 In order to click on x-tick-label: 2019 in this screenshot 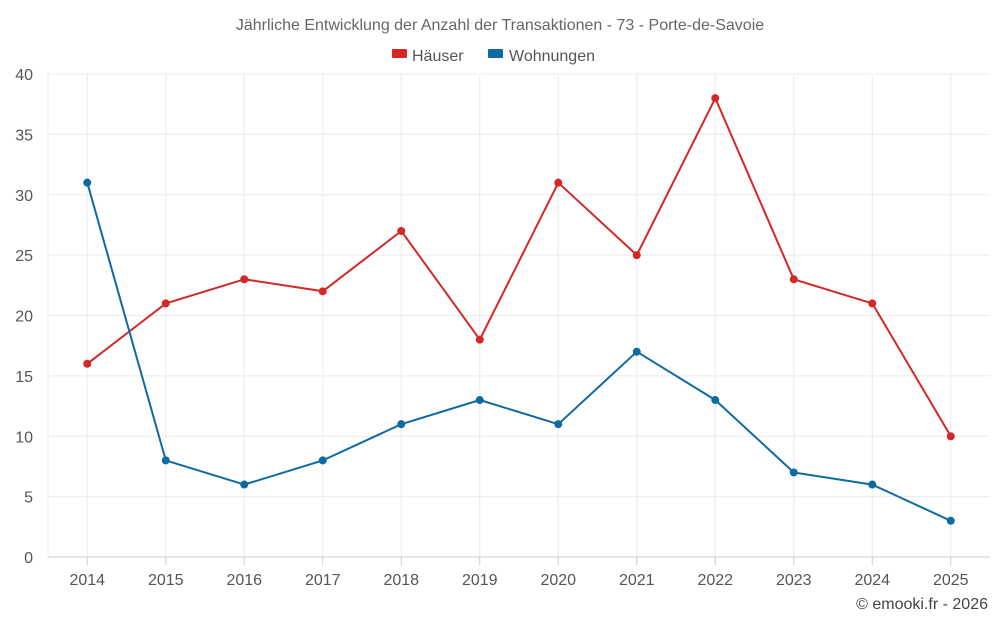, I will do `click(480, 580)`.